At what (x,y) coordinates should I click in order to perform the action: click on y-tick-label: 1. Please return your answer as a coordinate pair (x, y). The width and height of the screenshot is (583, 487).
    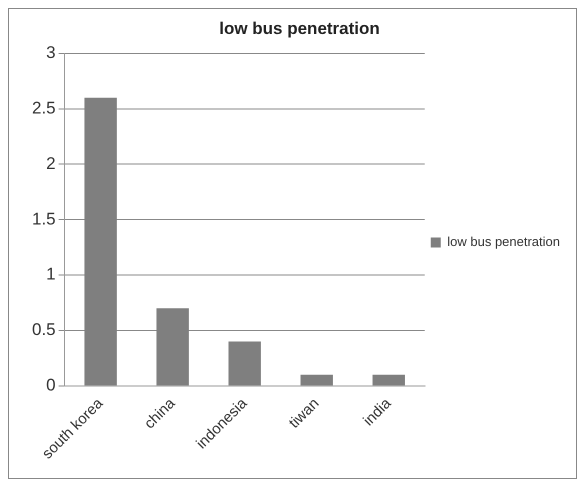
    Looking at the image, I should click on (51, 274).